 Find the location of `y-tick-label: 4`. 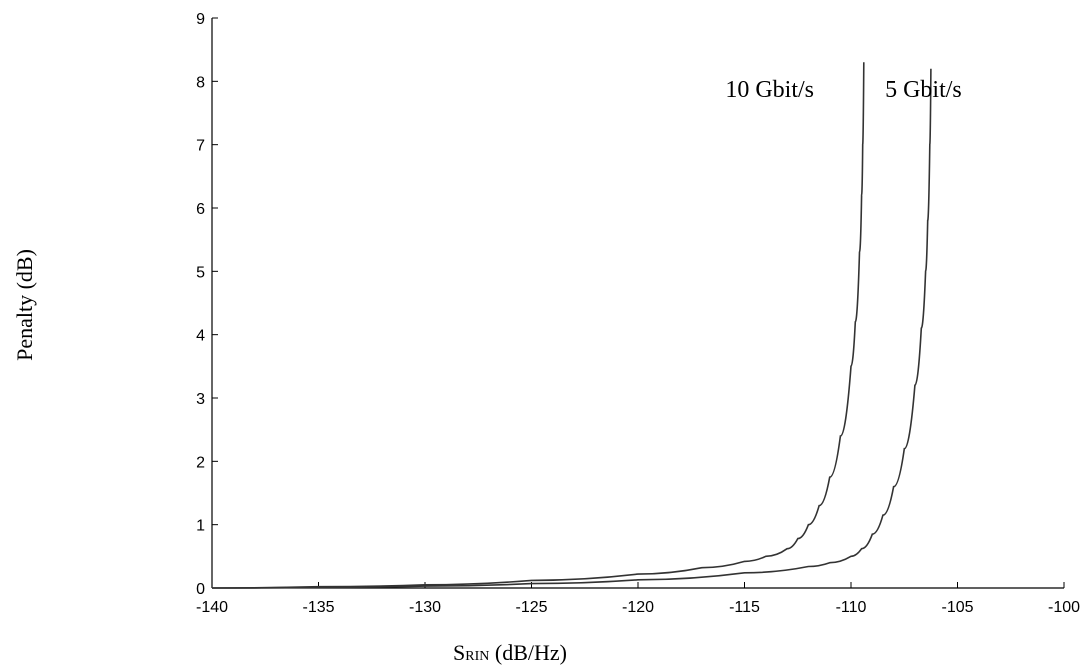

y-tick-label: 4 is located at coordinates (200, 336).